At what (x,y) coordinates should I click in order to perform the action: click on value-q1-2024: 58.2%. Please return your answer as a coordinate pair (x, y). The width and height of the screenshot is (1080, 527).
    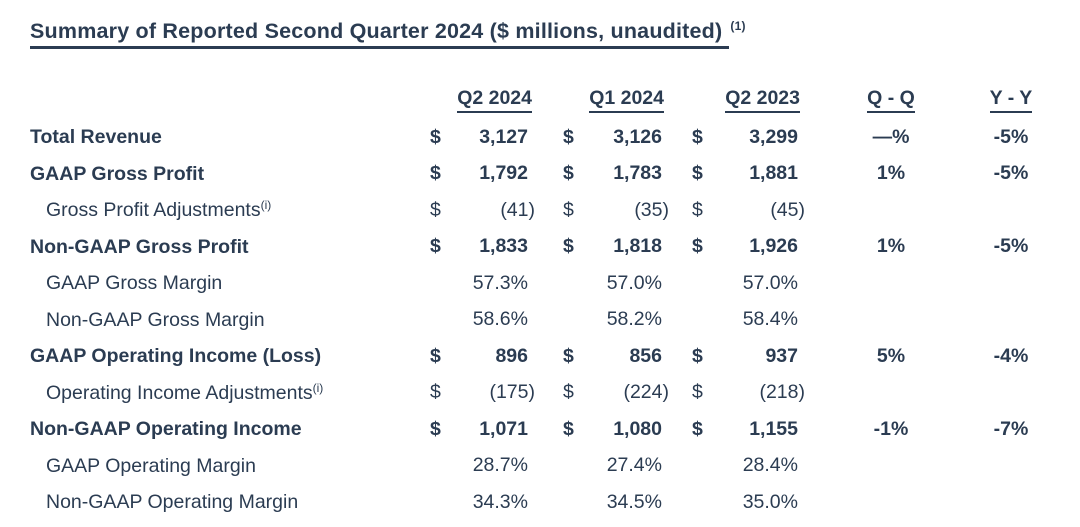
    Looking at the image, I should click on (634, 319).